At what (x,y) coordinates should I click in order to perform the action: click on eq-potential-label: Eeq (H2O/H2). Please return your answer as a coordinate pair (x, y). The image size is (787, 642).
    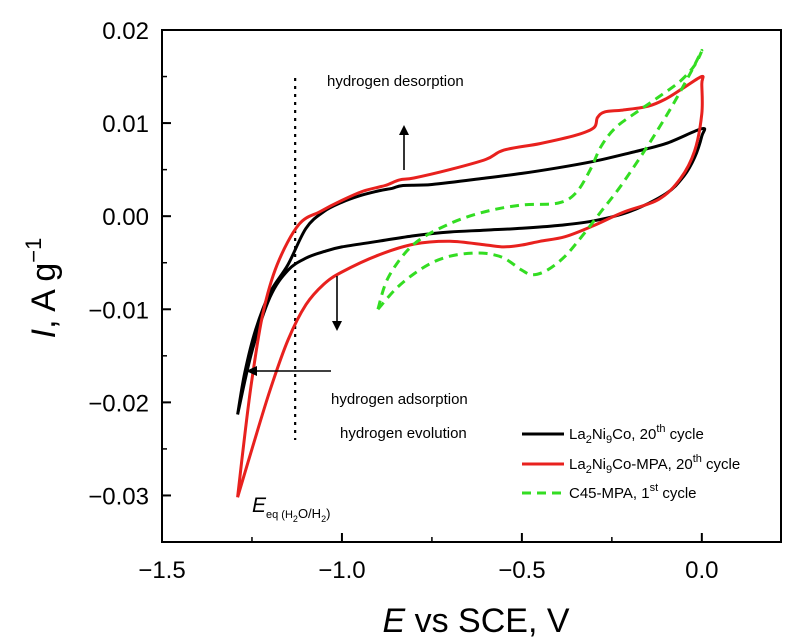
    Looking at the image, I should click on (291, 509).